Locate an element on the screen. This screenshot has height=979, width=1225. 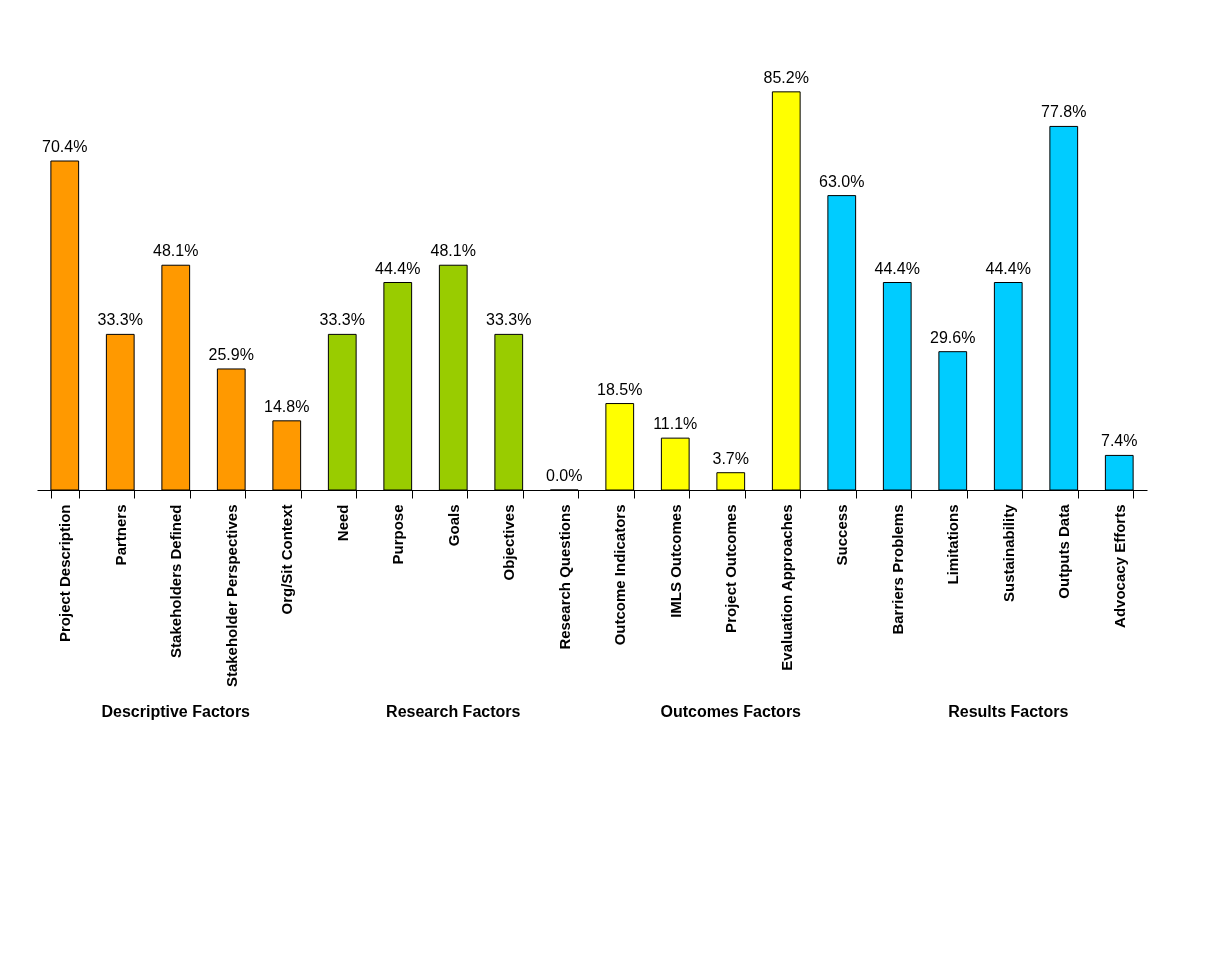
data-label: 11.1% is located at coordinates (675, 424).